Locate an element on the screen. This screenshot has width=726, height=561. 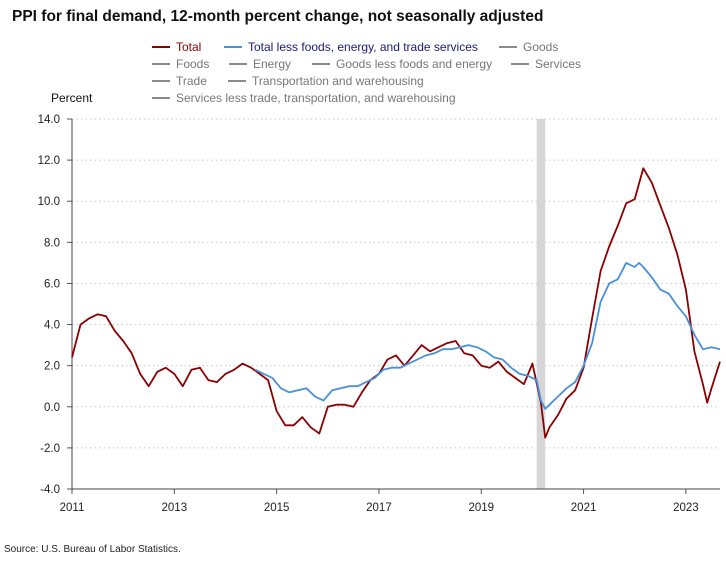
x-tick-label: 2015 is located at coordinates (277, 508).